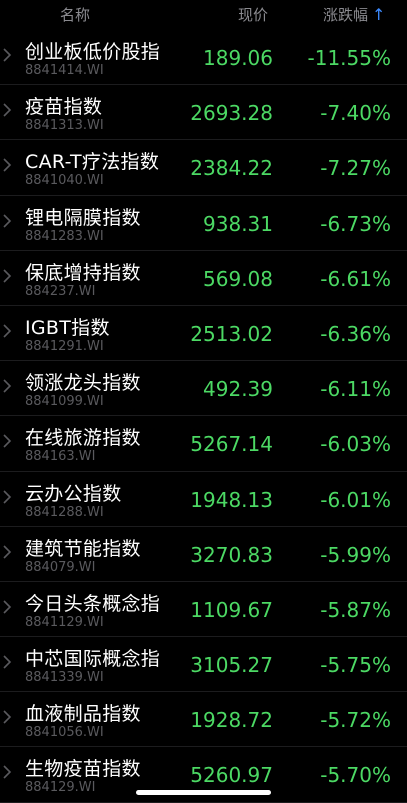  Describe the element at coordinates (64, 236) in the screenshot. I see `index-code: 8841283.WI` at that location.